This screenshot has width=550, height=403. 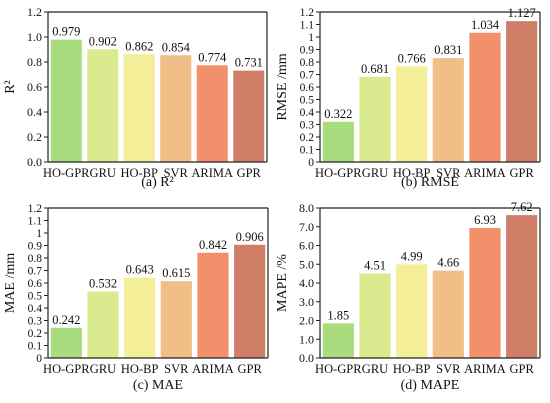 I want to click on y-tick-label: 0.1, so click(x=307, y=151).